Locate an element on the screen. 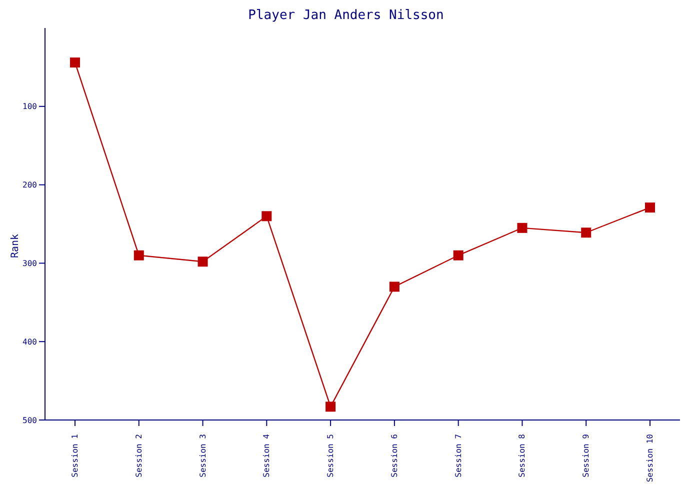  y-tick-label: 300 is located at coordinates (30, 263).